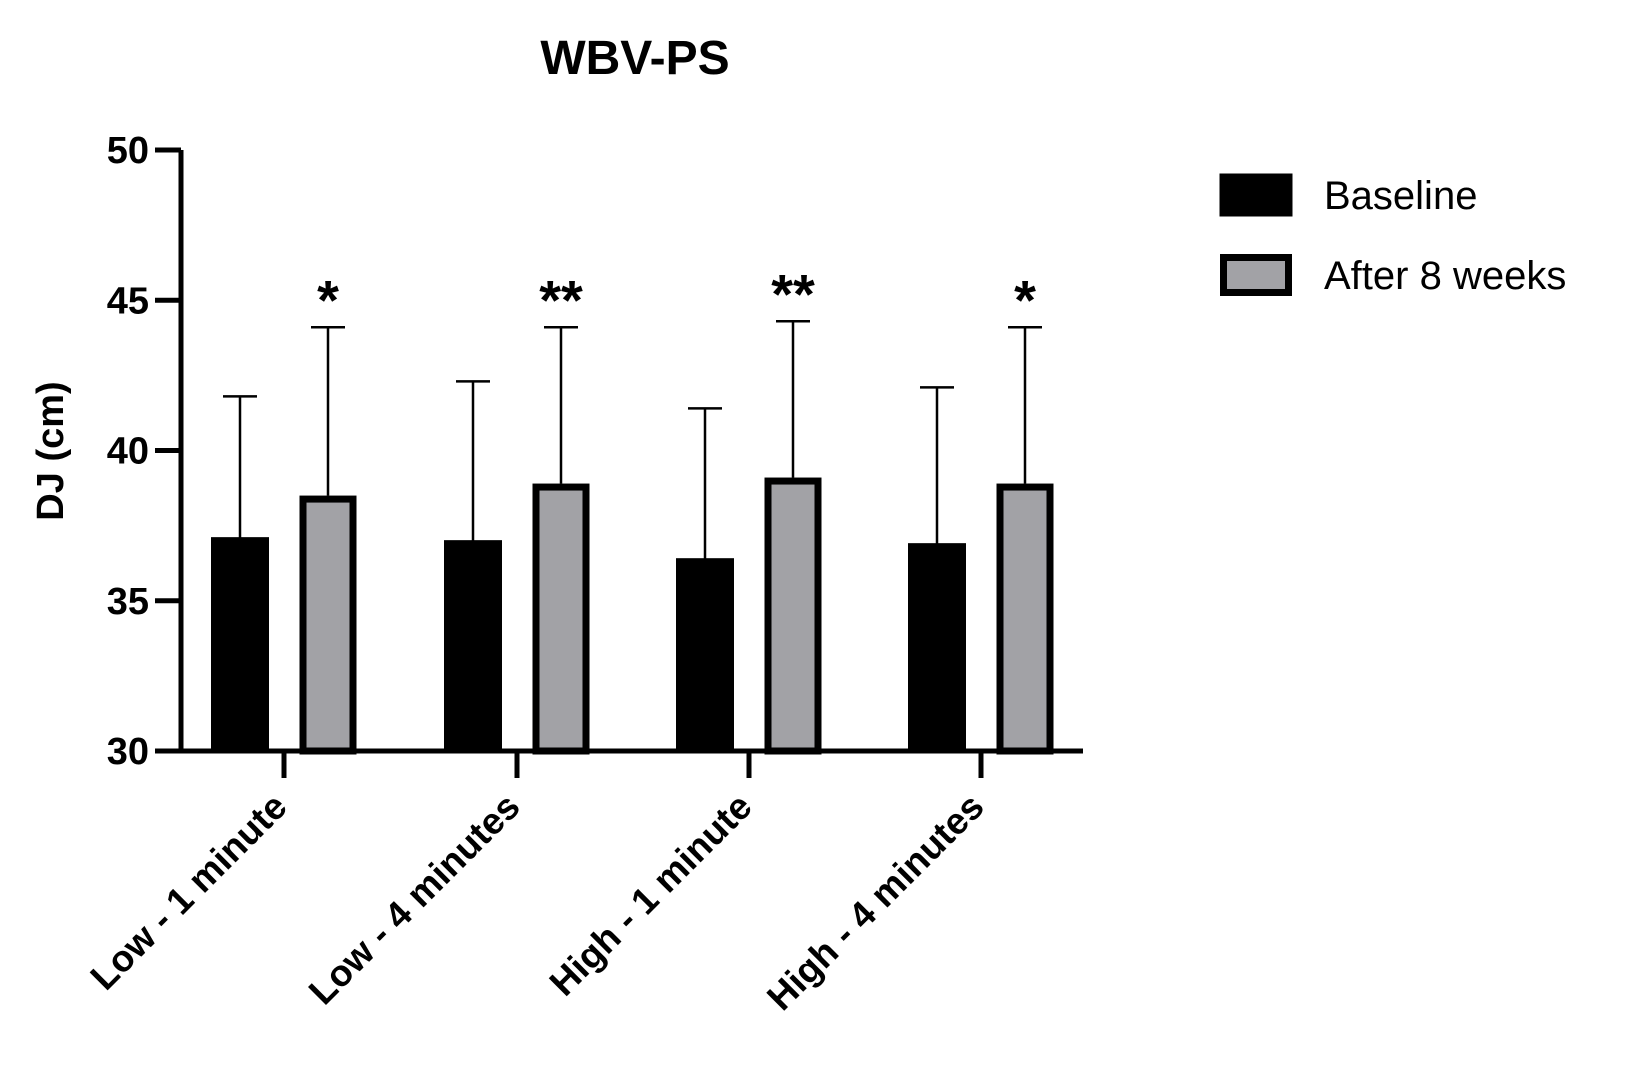  Describe the element at coordinates (1400, 196) in the screenshot. I see `legend-label: Baseline` at that location.